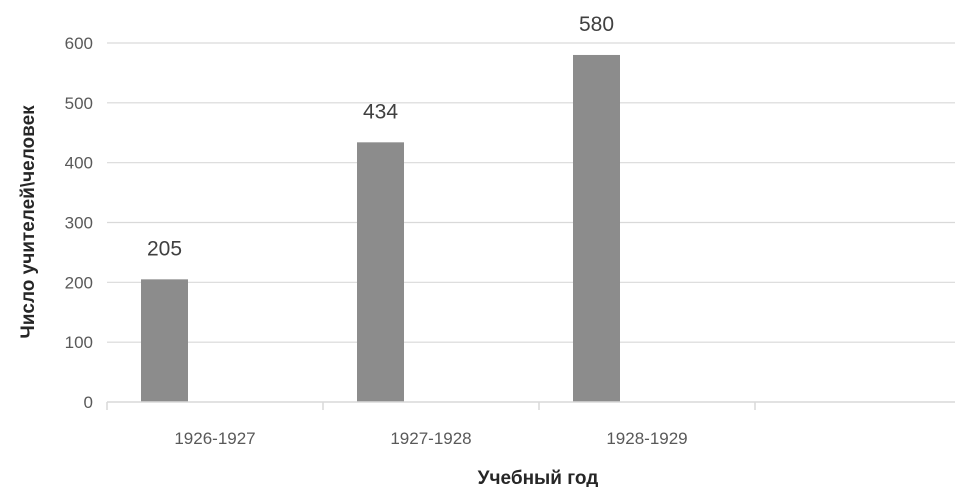 The height and width of the screenshot is (487, 957). What do you see at coordinates (530, 405) in the screenshot?
I see `x-axis` at bounding box center [530, 405].